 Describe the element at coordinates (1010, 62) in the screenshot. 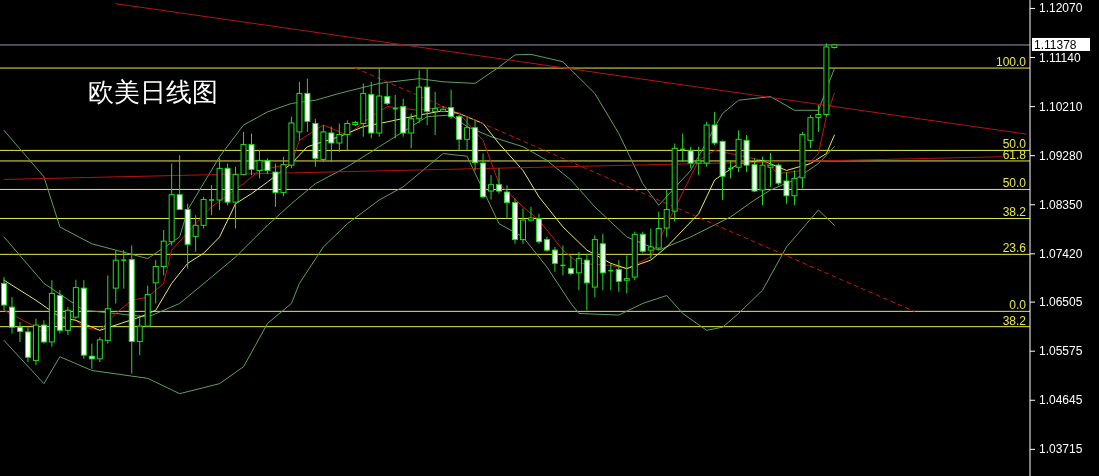

I see `annotation: 100.0` at that location.